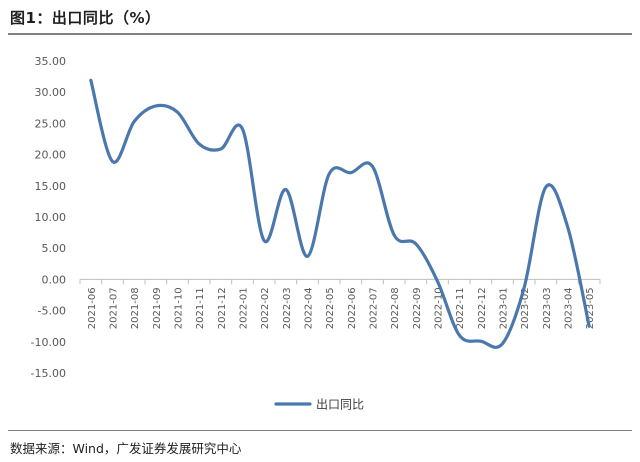 The image size is (640, 462). Describe the element at coordinates (48, 342) in the screenshot. I see `y-tick-label: -10.00` at that location.